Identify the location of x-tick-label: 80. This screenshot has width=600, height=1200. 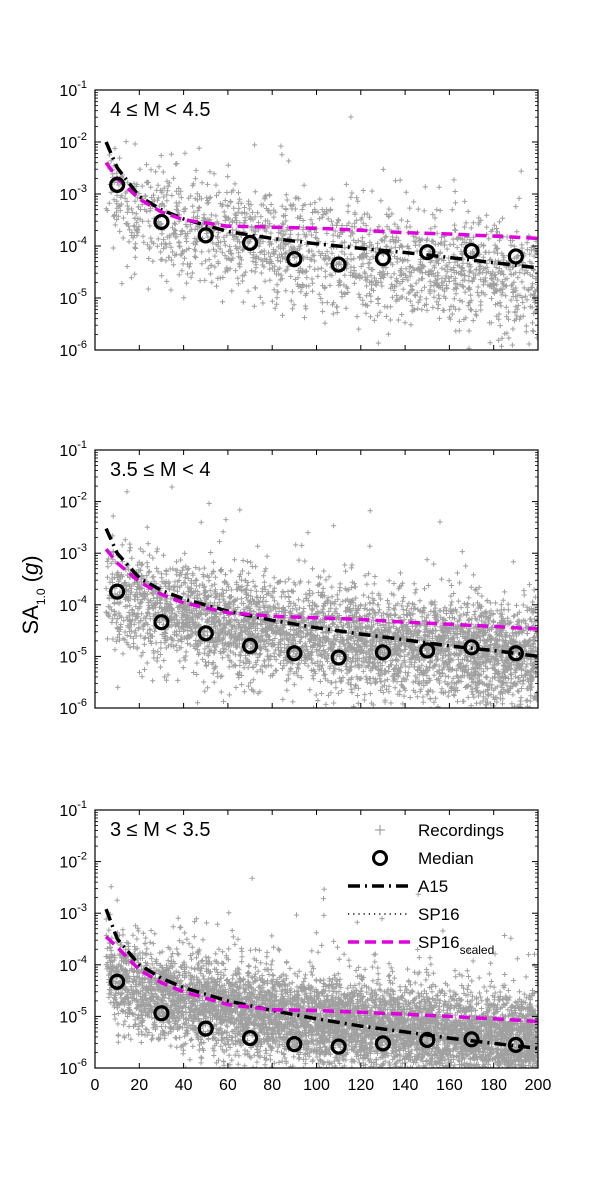
(272, 1085).